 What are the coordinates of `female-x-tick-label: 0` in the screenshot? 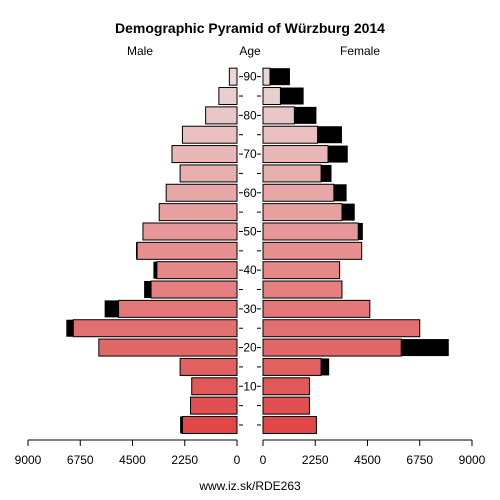 It's located at (263, 460).